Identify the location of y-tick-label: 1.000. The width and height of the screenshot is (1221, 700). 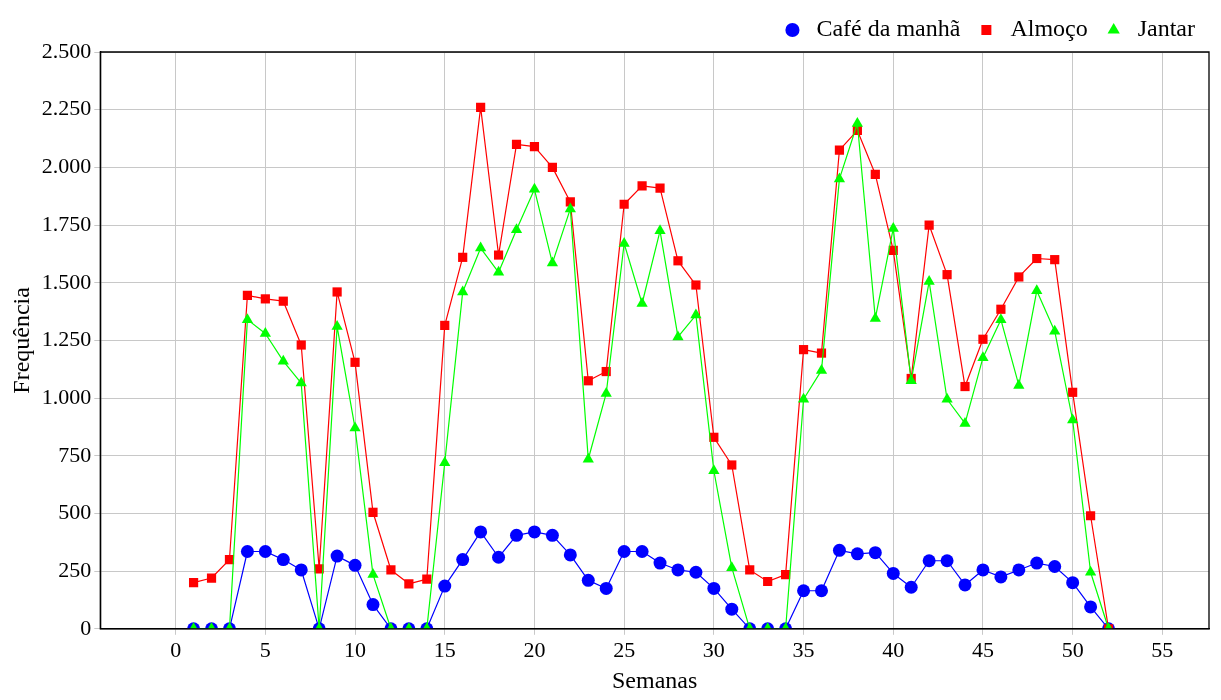
(66, 396).